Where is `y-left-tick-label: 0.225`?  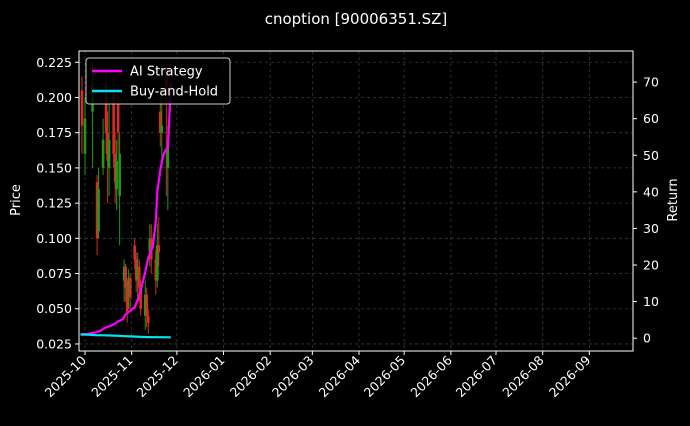 y-left-tick-label: 0.225 is located at coordinates (54, 62).